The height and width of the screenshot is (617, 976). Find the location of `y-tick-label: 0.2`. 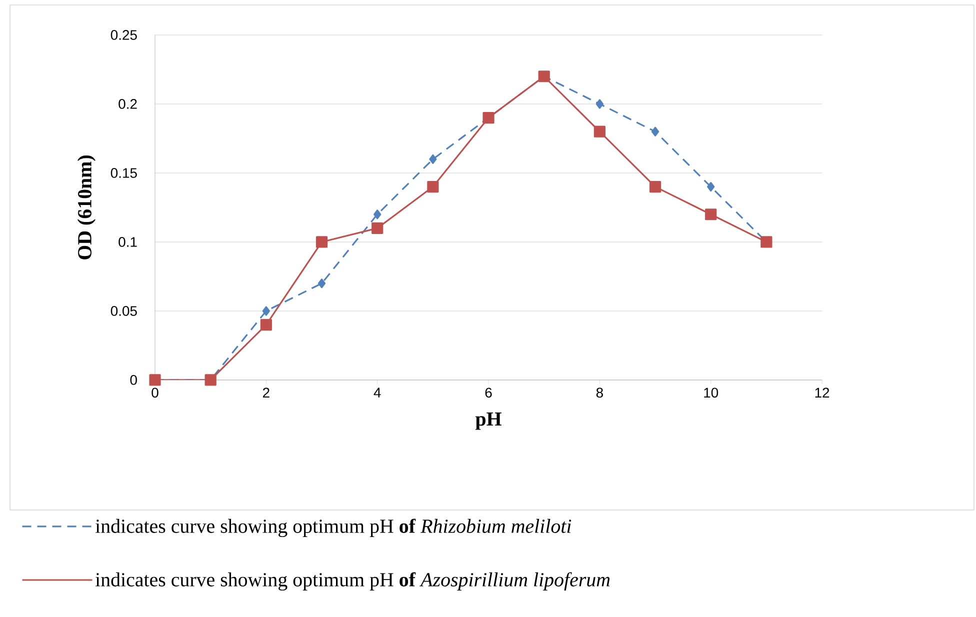

y-tick-label: 0.2 is located at coordinates (127, 104).